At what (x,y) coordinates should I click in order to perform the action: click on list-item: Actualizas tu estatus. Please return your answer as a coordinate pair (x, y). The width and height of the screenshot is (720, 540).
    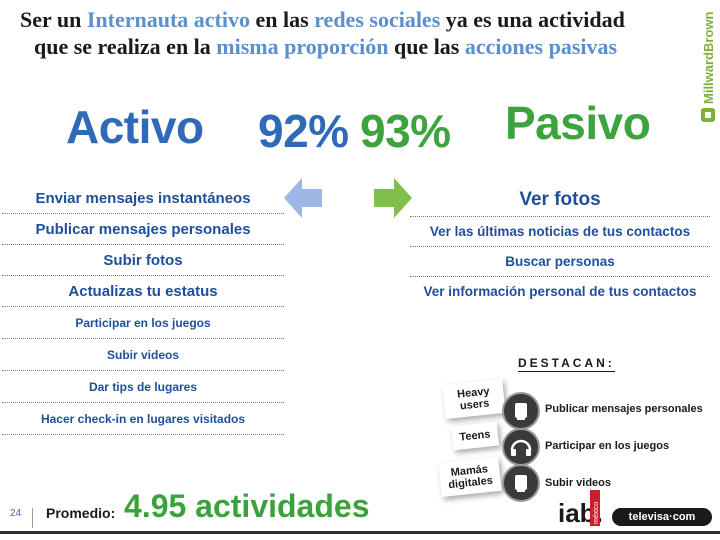
    Looking at the image, I should click on (143, 291).